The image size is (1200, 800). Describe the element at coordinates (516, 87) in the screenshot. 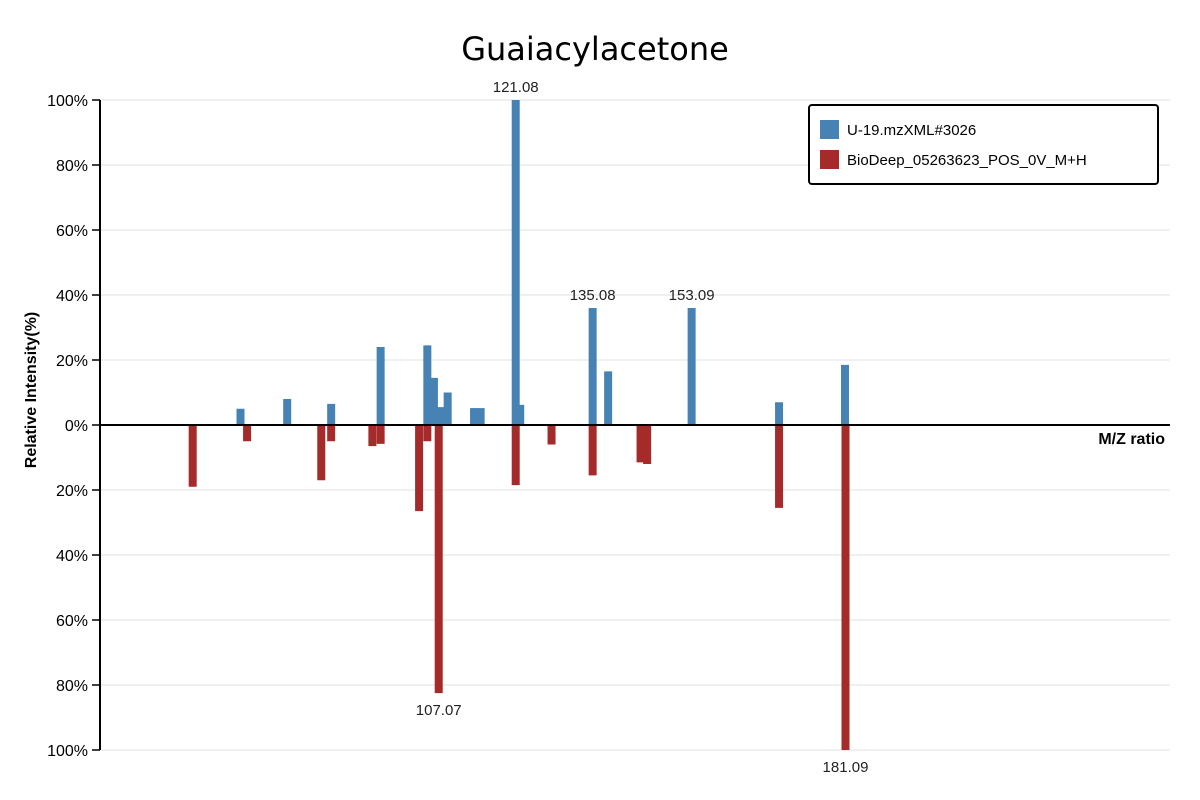

I see `peak-label: 121.08` at that location.